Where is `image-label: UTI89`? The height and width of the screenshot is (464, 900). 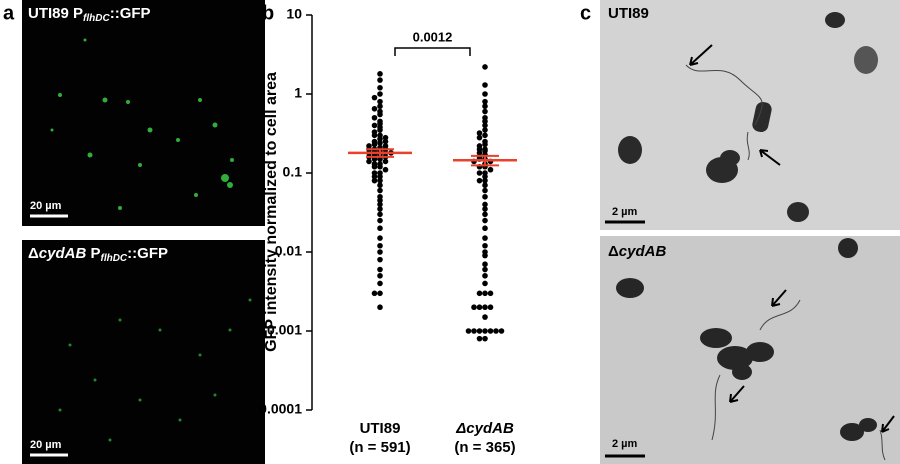
image-label: UTI89 is located at coordinates (628, 13).